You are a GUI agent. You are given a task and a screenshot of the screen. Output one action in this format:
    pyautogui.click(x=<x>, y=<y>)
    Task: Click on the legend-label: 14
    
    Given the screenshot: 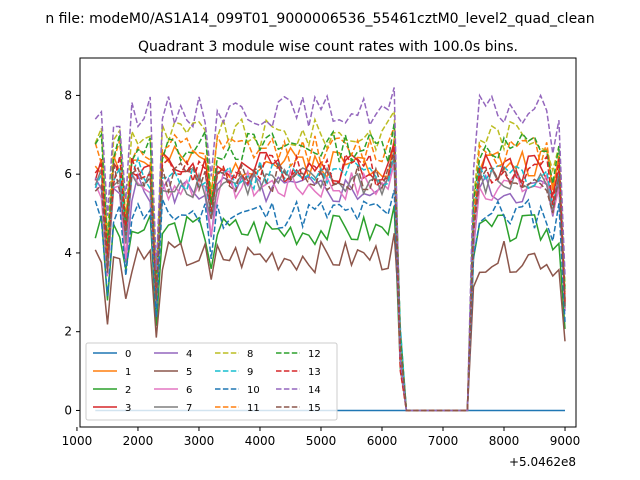 What is the action you would take?
    pyautogui.click(x=314, y=390)
    